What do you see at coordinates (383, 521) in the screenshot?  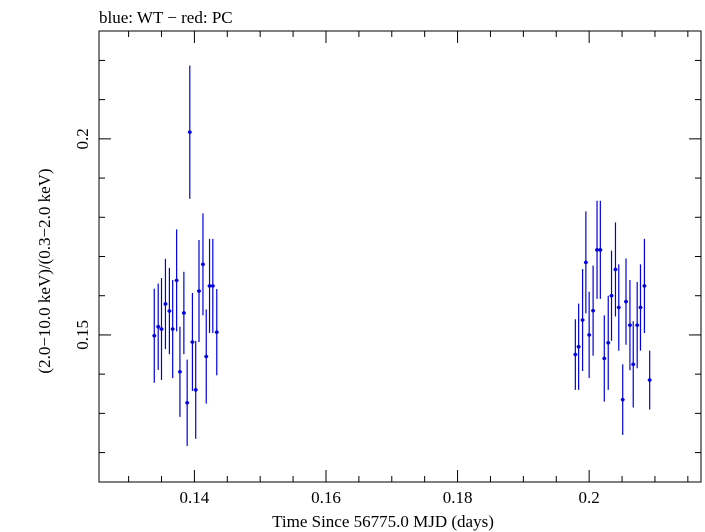 I see `x-axis-label: Time Since 56775.0 MJD (days)` at bounding box center [383, 521].